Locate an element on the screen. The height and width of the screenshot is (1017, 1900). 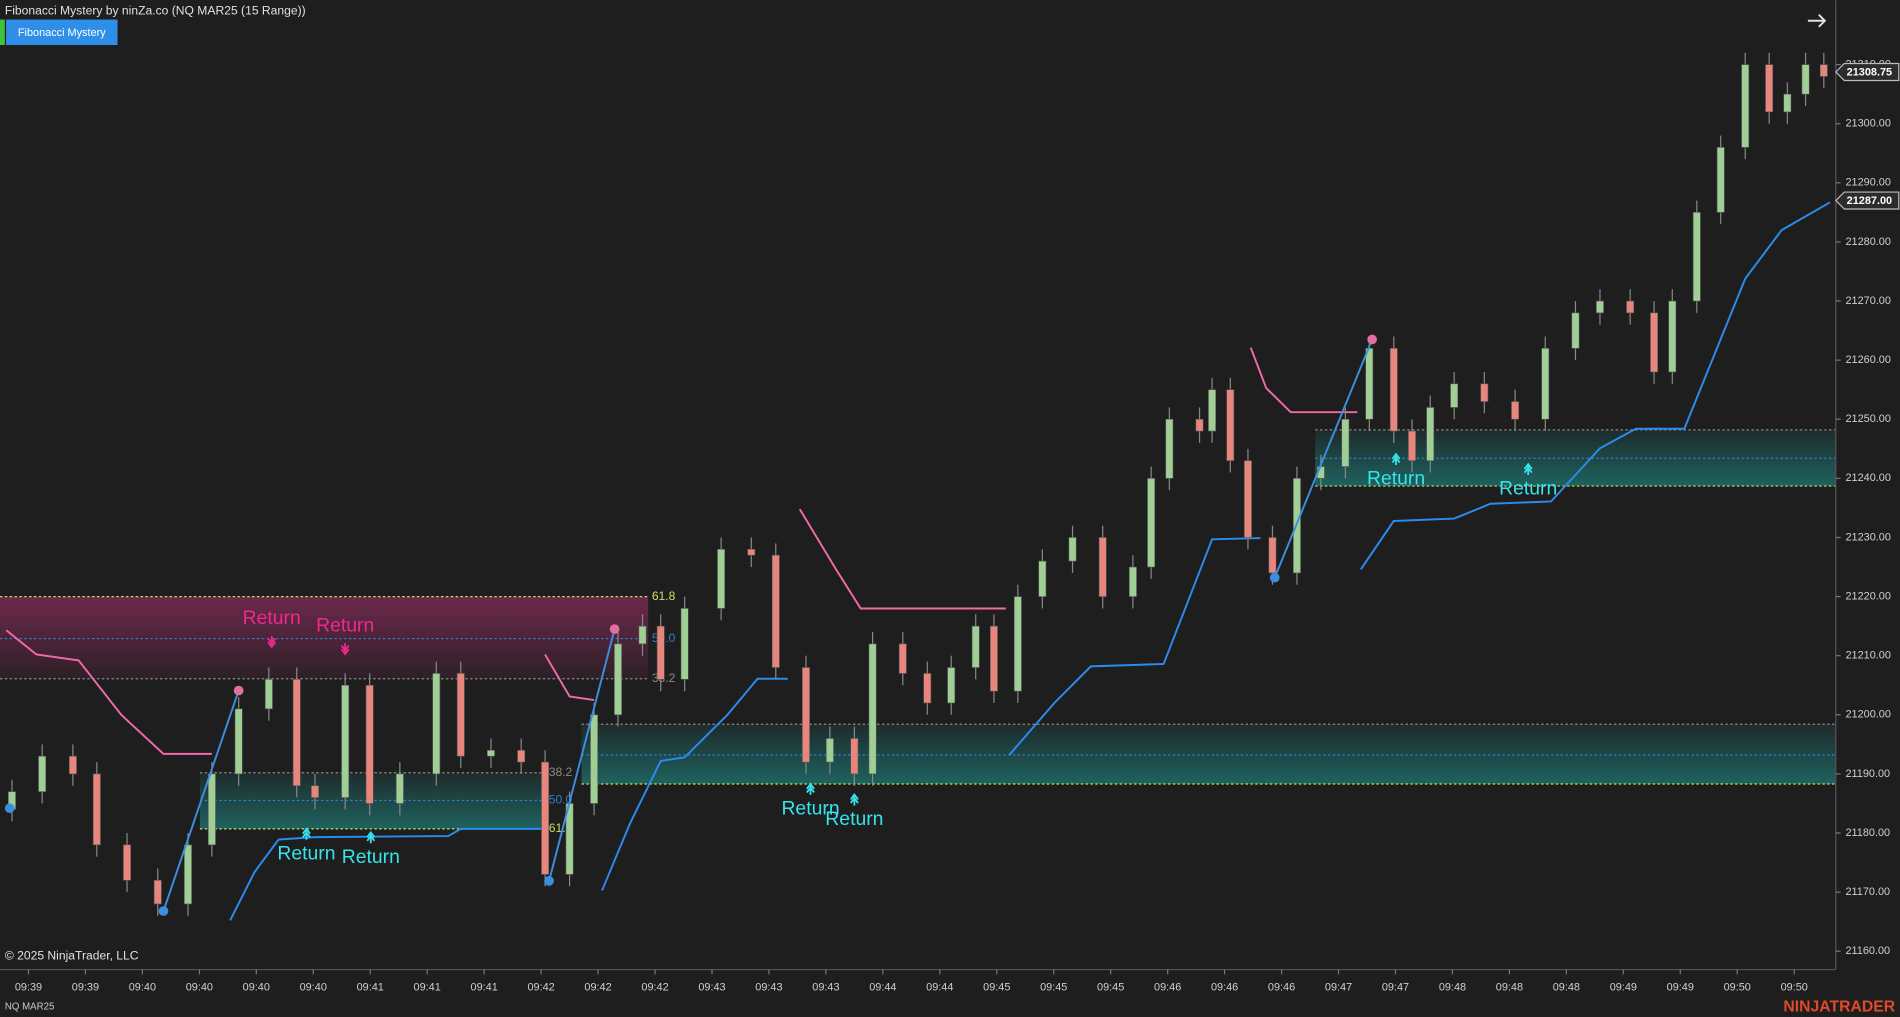
y-tick-label: 21200.00 is located at coordinates (1867, 715).